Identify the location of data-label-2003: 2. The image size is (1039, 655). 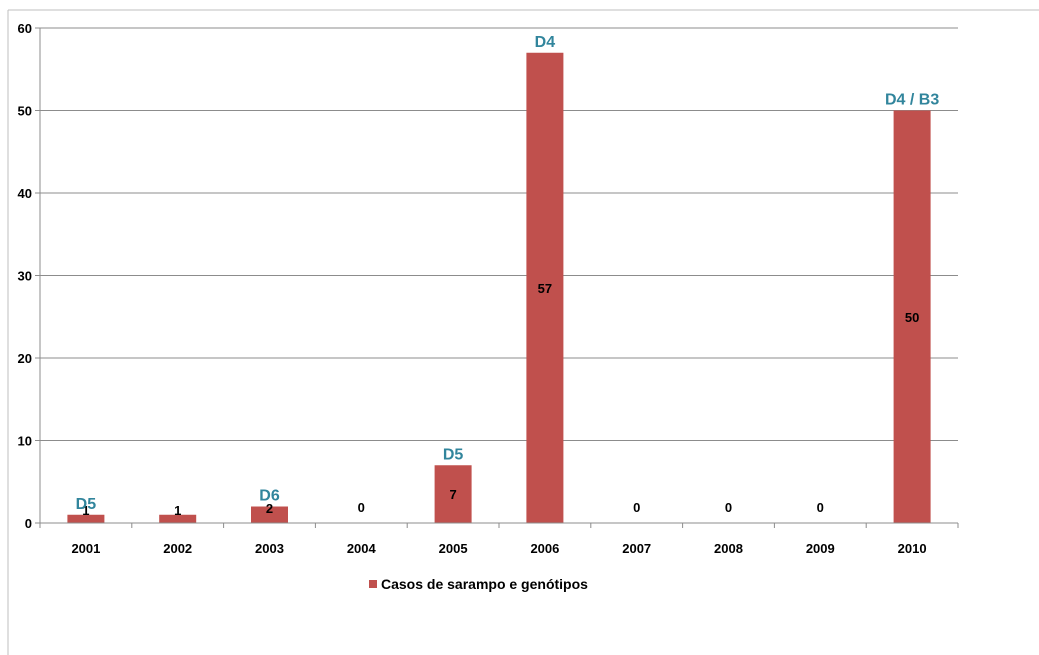
(269, 508).